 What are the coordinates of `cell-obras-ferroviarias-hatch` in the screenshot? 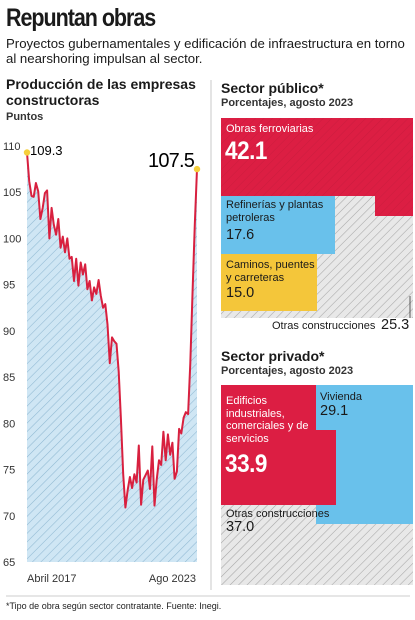 It's located at (317, 167).